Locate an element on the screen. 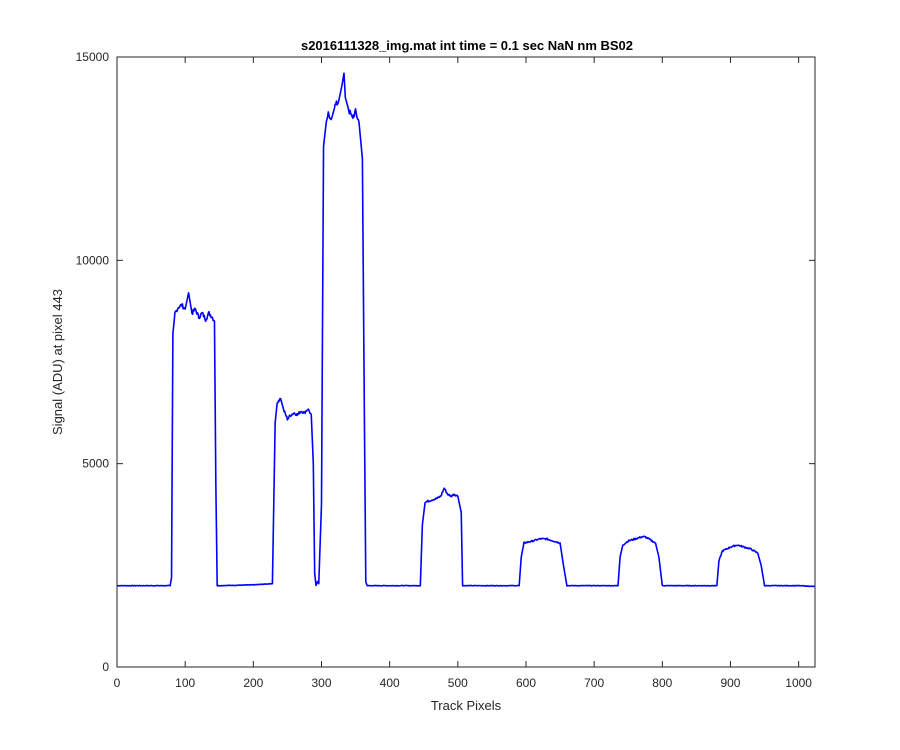  y-axis-label: Signal (ADU) at pixel 443 is located at coordinates (57, 362).